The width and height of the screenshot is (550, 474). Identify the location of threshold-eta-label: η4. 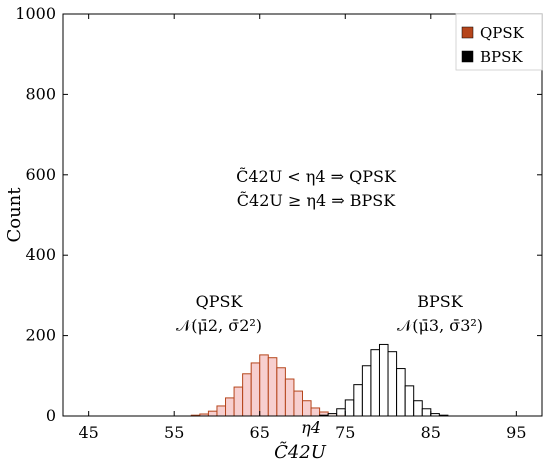
(311, 427).